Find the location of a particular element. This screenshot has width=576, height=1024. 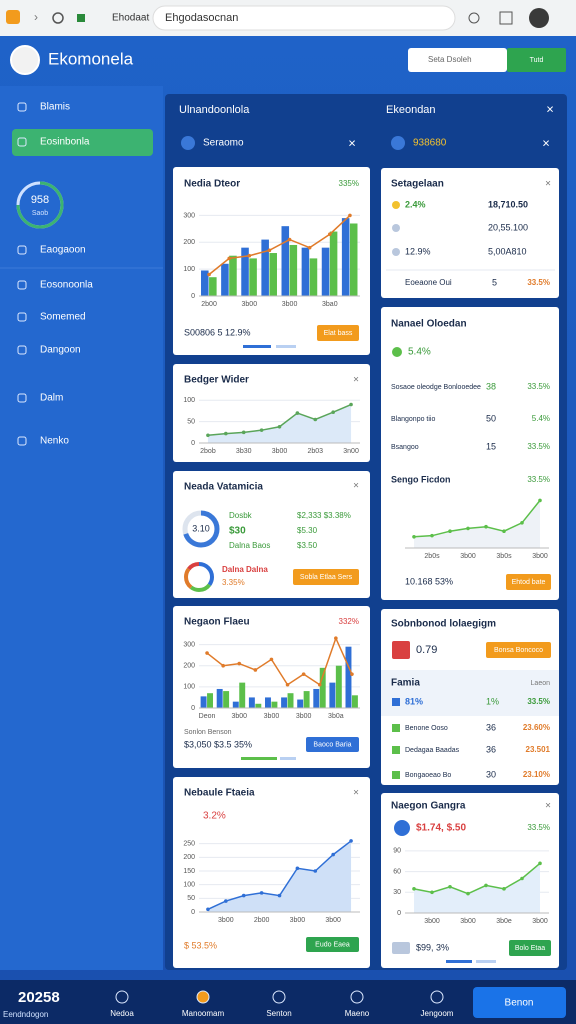

nav-button is located at coordinates (519, 1002).